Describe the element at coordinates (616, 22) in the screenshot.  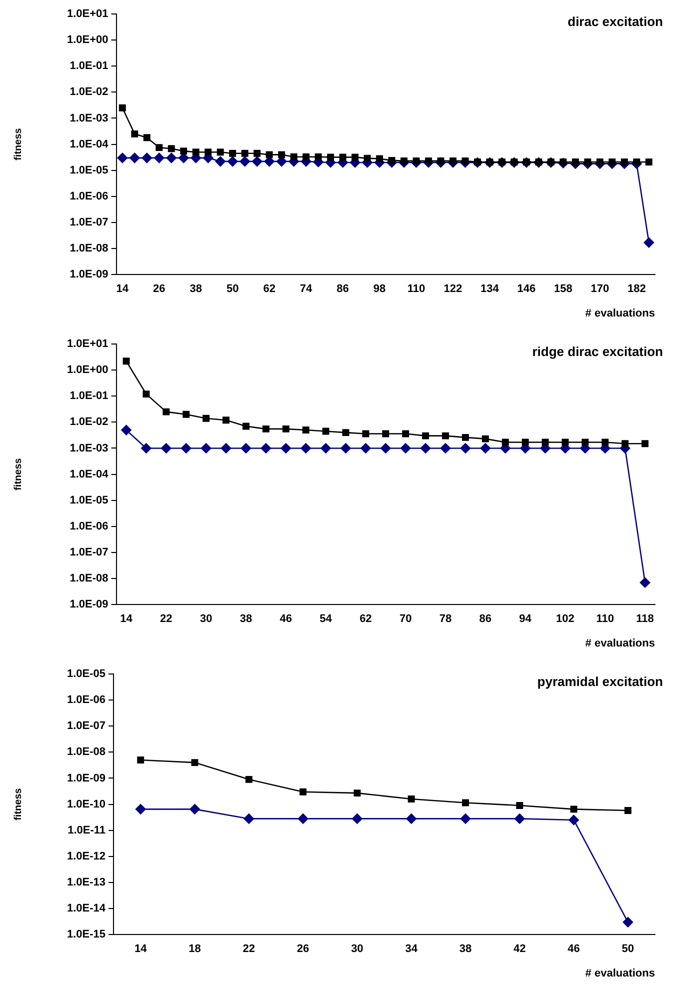
I see `chart-title: dirac excitation` at that location.